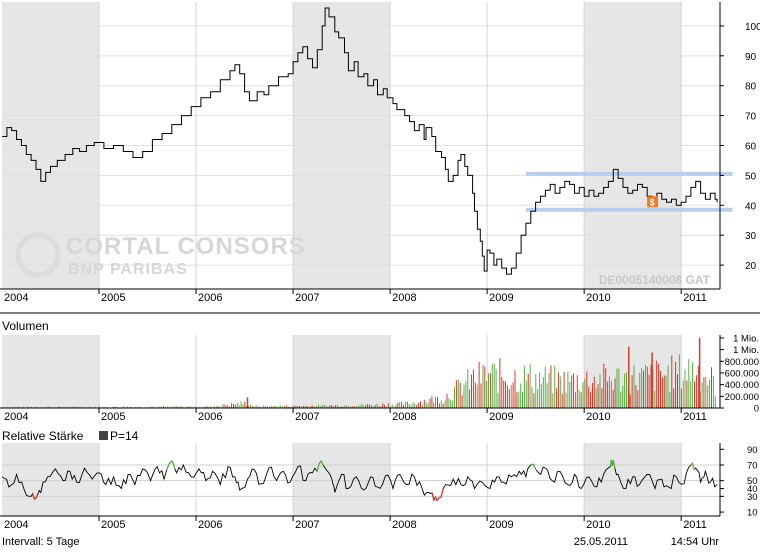 The width and height of the screenshot is (760, 553). I want to click on interval-label: Intervall: 5 Tage, so click(40, 542).